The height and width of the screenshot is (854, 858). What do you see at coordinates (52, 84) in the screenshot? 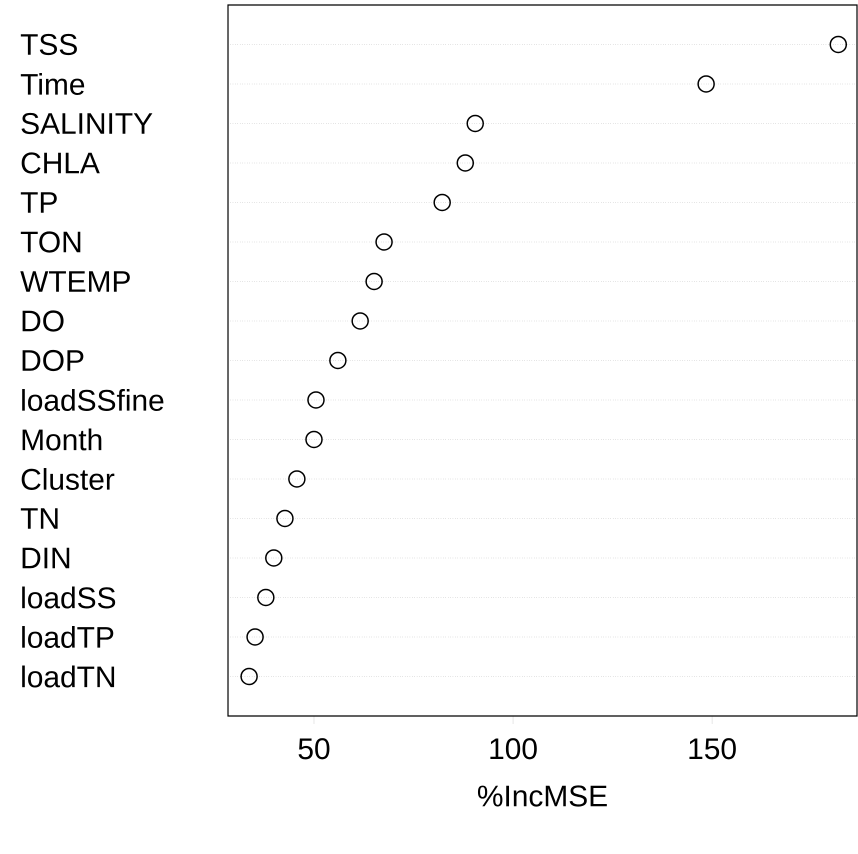
I see `y-tick-label: Time` at bounding box center [52, 84].